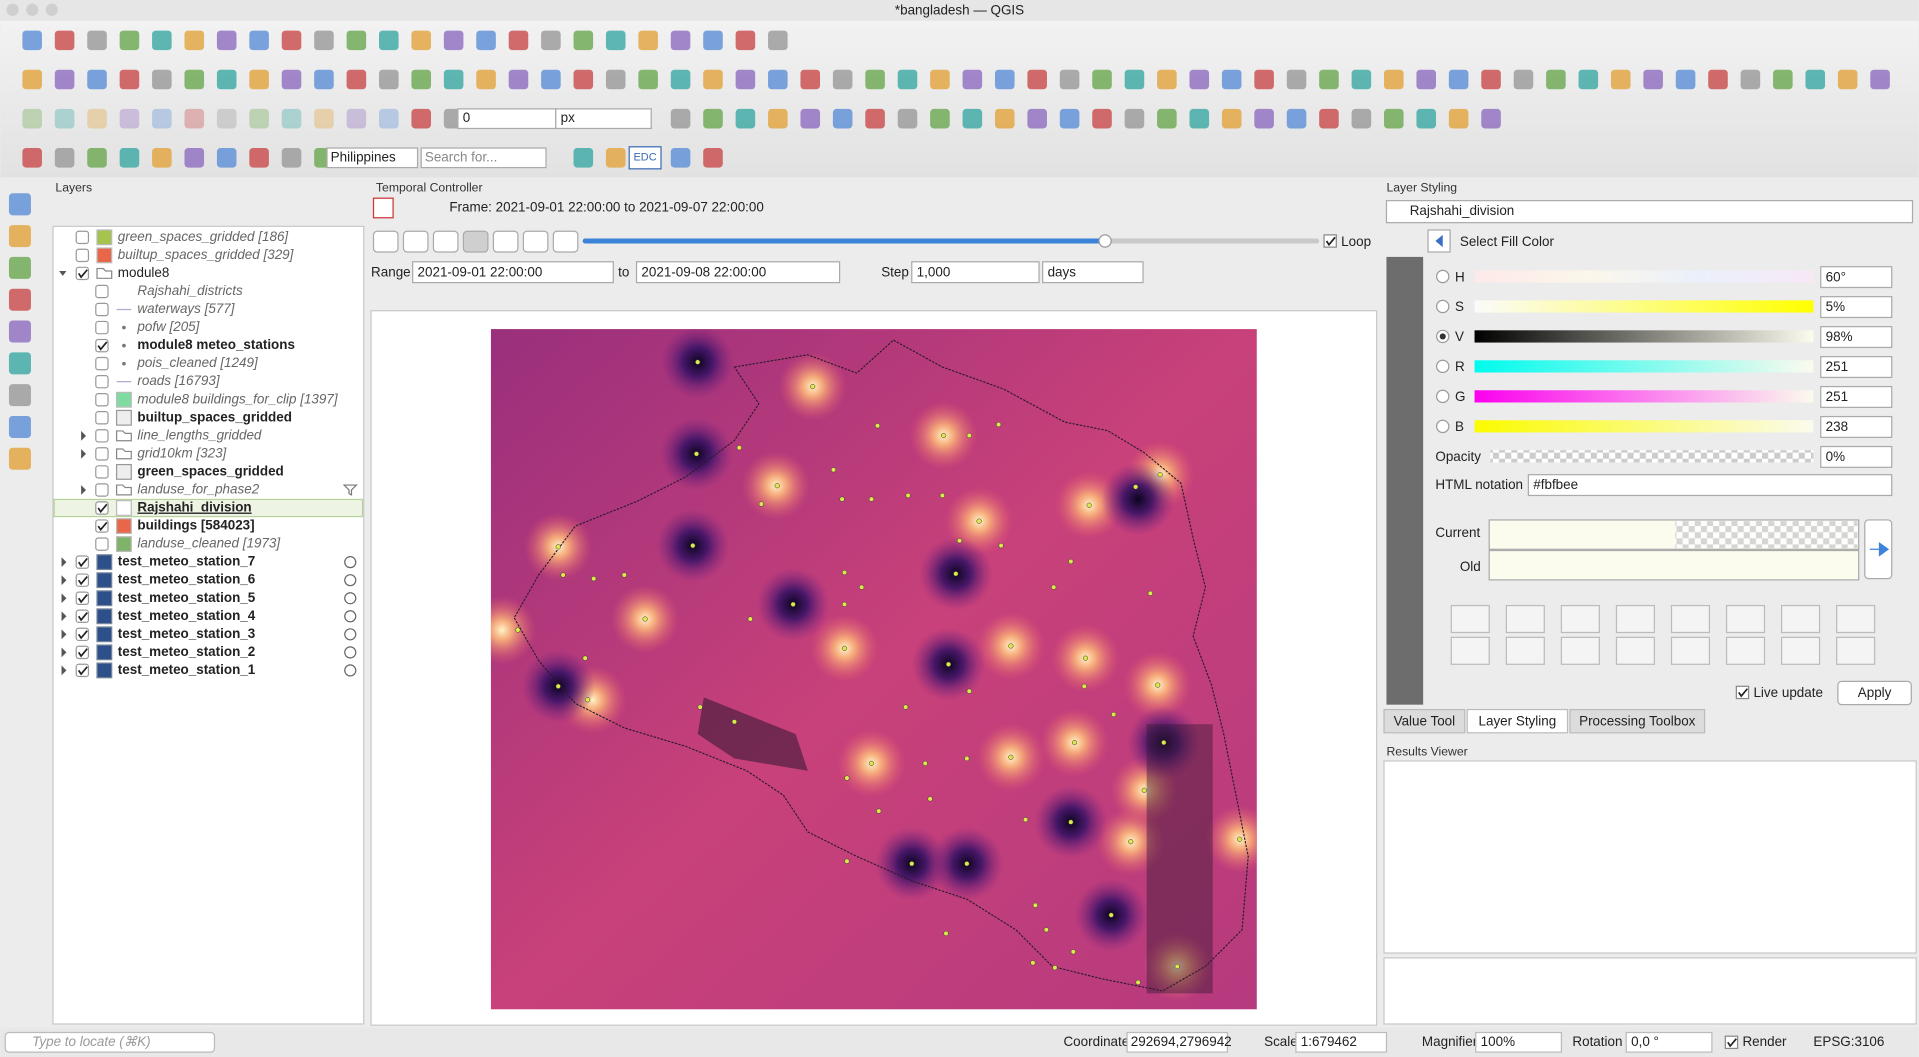  Describe the element at coordinates (513, 272) in the screenshot. I see `range-start-input` at that location.